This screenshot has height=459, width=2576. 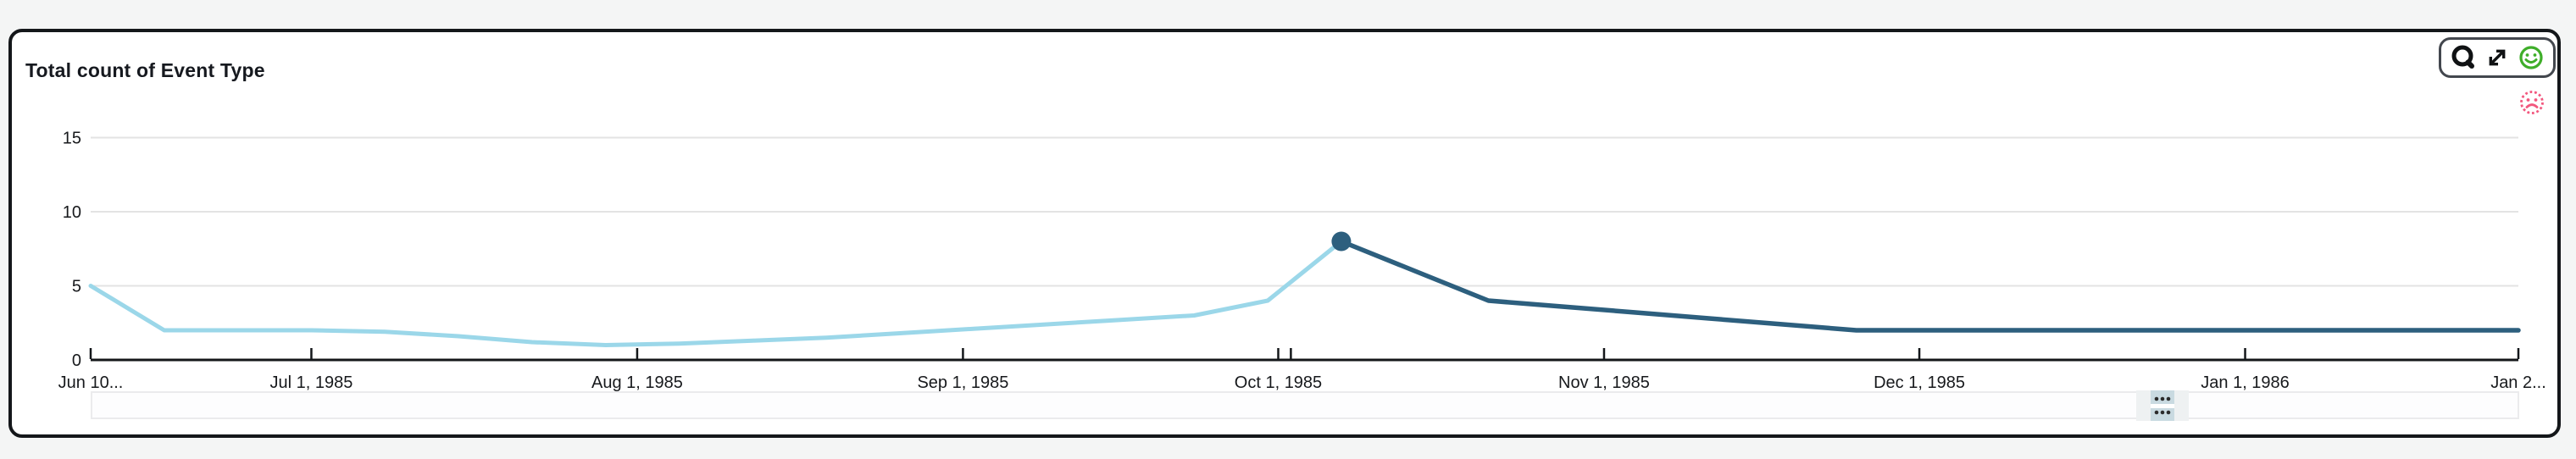 I want to click on scrollbar-track, so click(x=1305, y=405).